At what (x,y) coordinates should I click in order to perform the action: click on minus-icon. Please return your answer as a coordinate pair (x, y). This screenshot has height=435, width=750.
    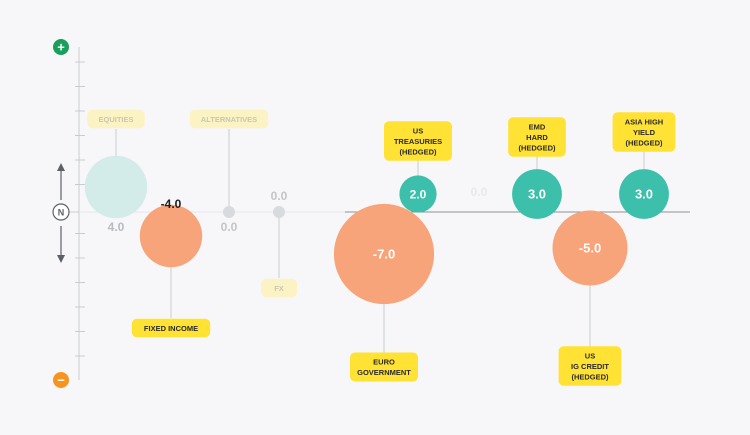
    Looking at the image, I should click on (61, 380).